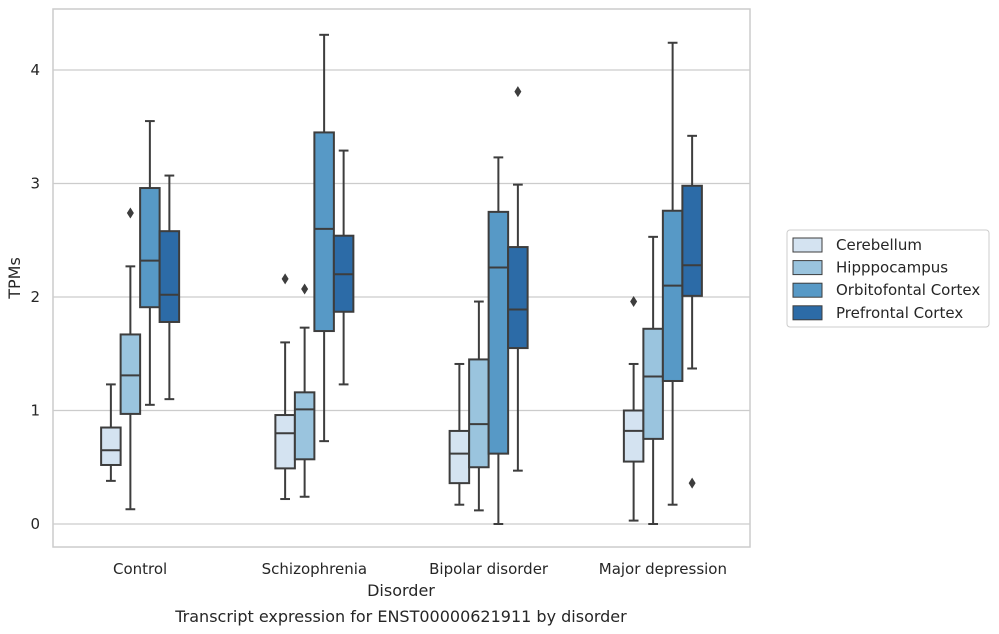 The height and width of the screenshot is (634, 999). What do you see at coordinates (35, 184) in the screenshot?
I see `y-tick-label-3: 3` at bounding box center [35, 184].